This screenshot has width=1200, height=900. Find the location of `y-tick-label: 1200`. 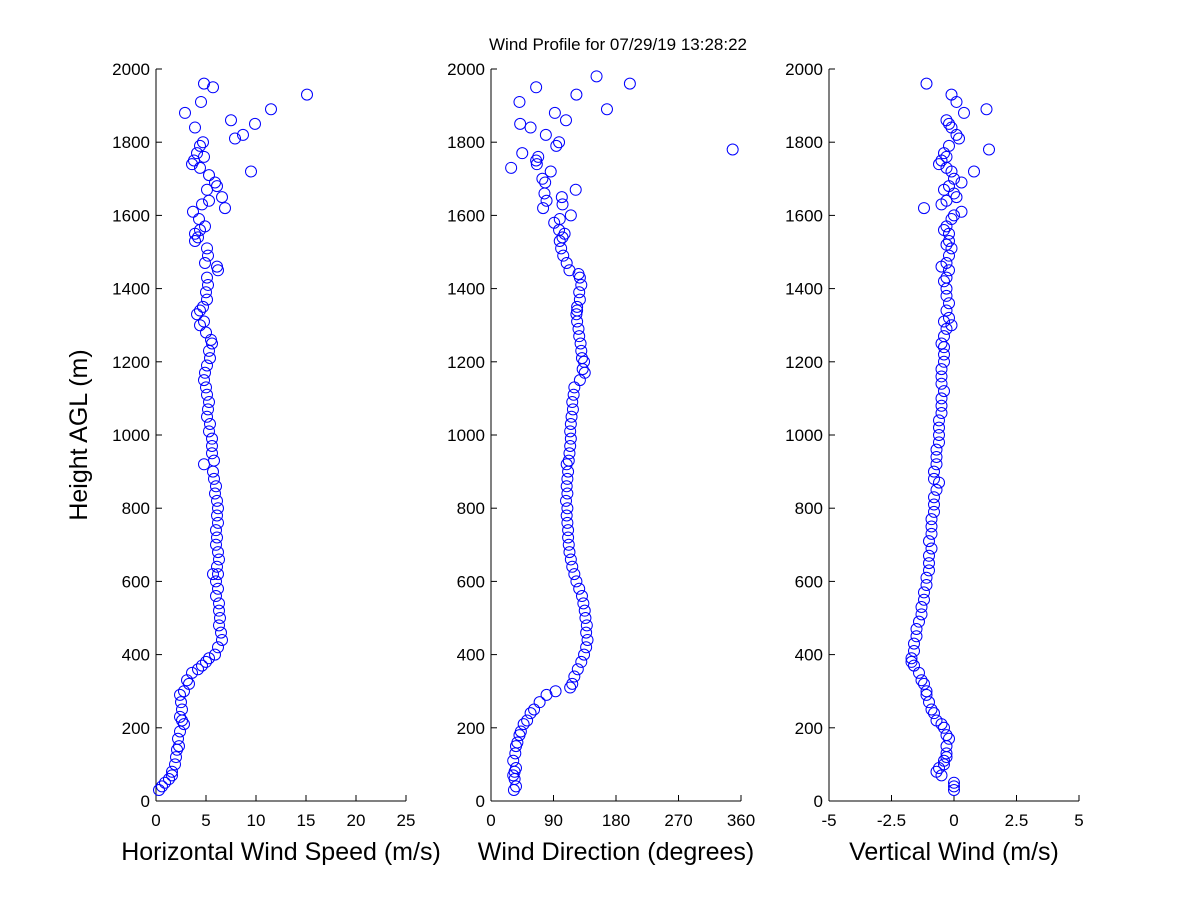

y-tick-label: 1200 is located at coordinates (466, 362).